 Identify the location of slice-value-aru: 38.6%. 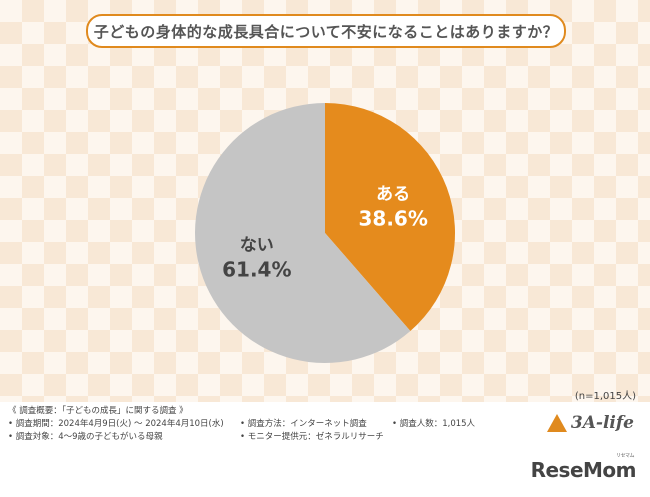
(392, 218).